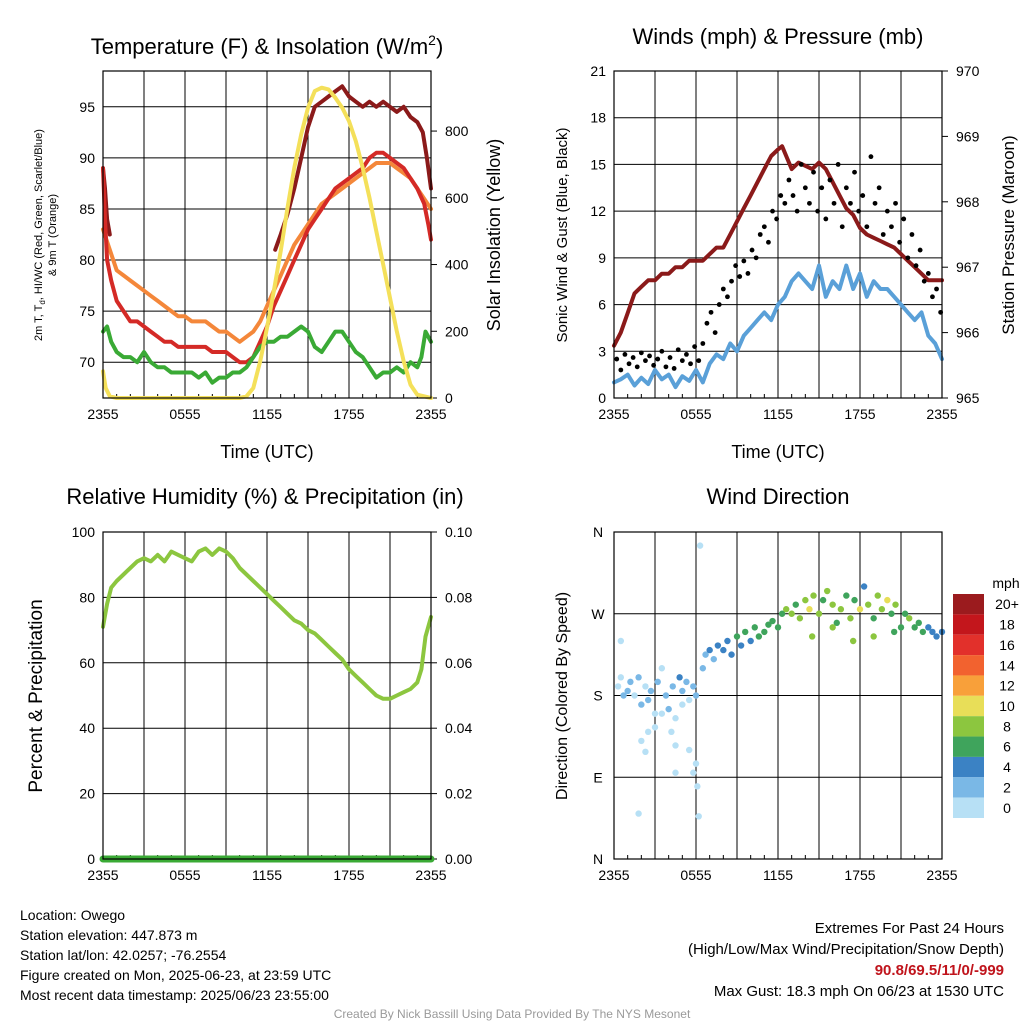  I want to click on direction-title: Wind Direction, so click(777, 496).